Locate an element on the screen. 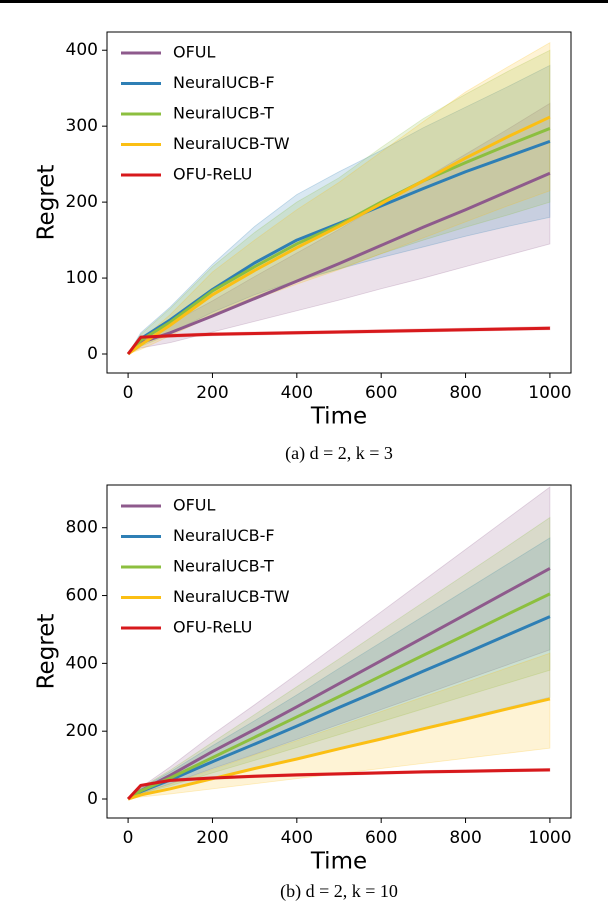 The image size is (608, 914). y-tick-label: 100 is located at coordinates (82, 278).